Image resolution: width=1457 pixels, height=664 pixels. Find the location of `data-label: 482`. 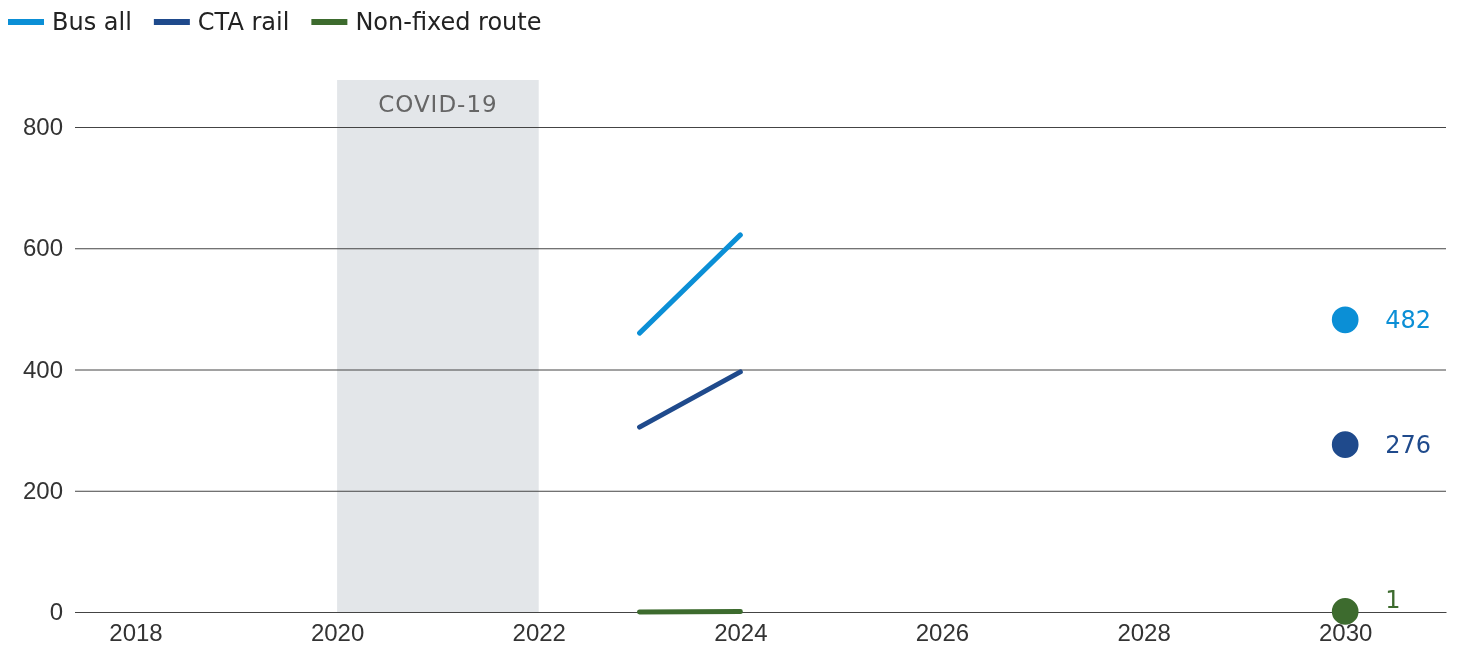

data-label: 482 is located at coordinates (1408, 320).